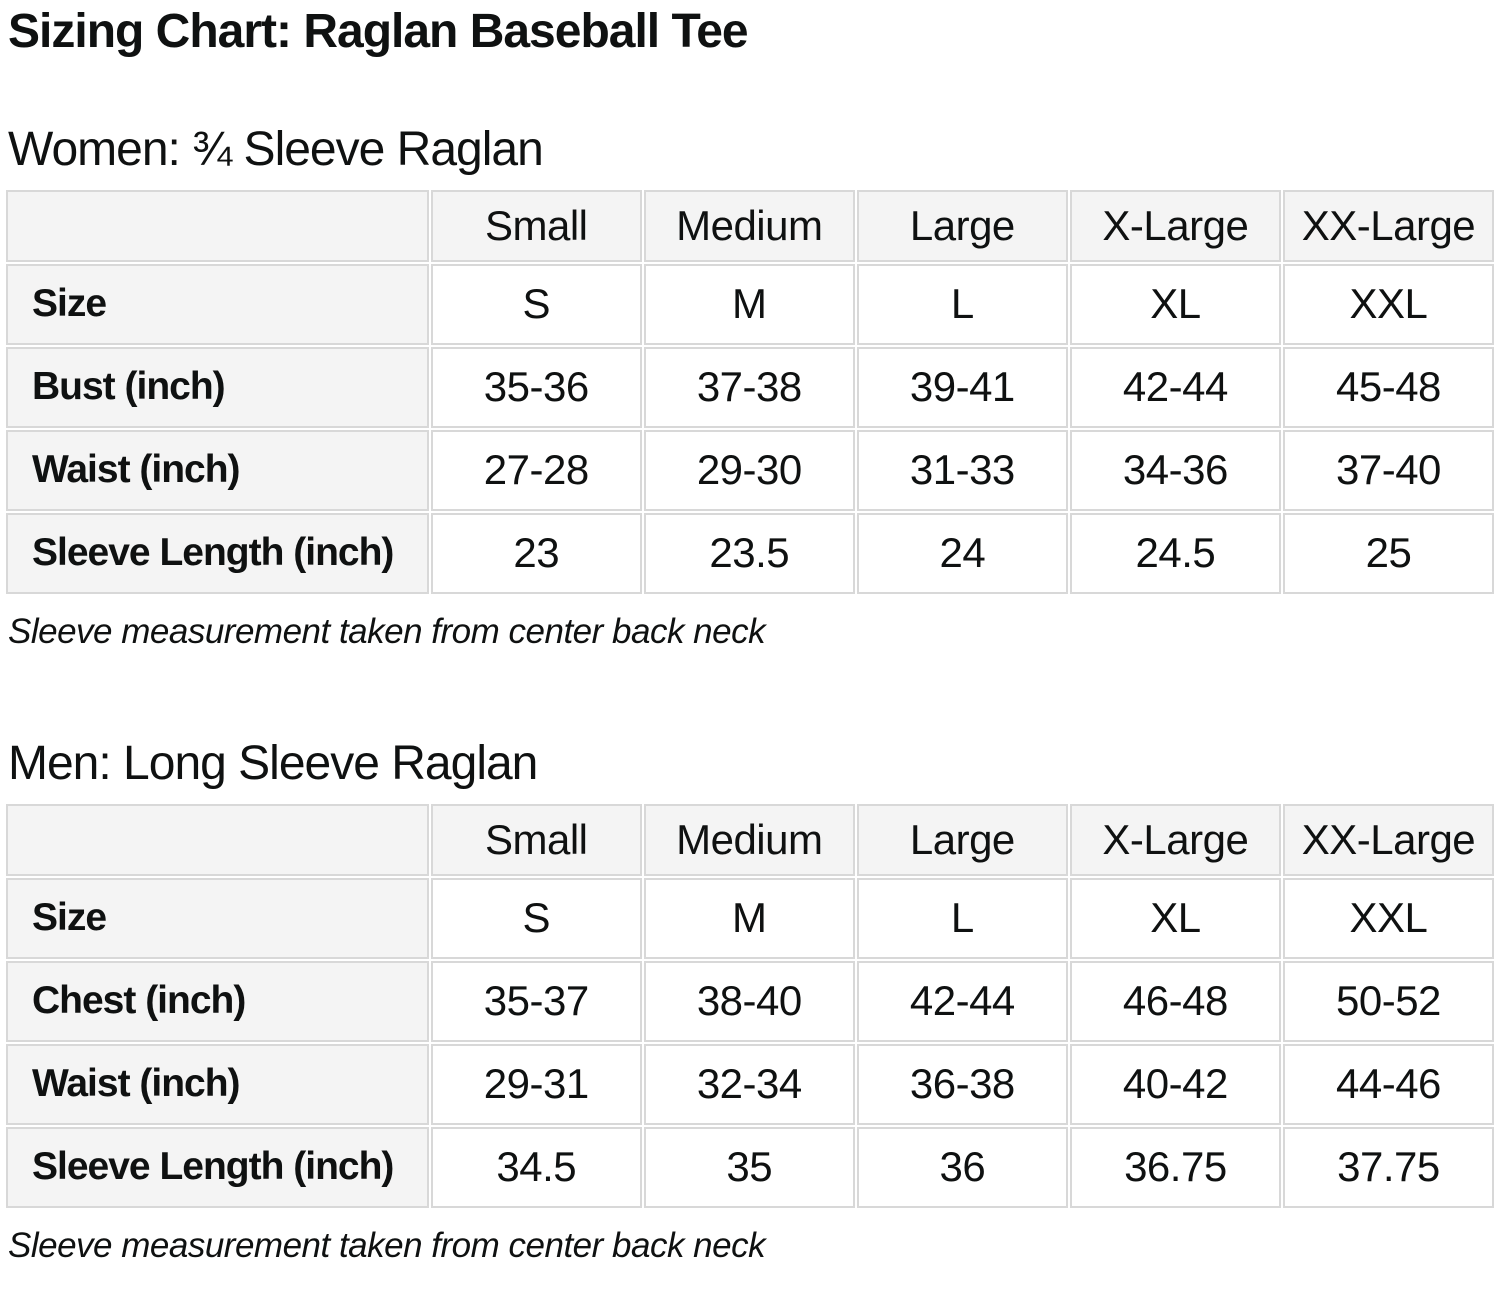 The image size is (1500, 1315). I want to click on value-cell: 24.5, so click(1175, 553).